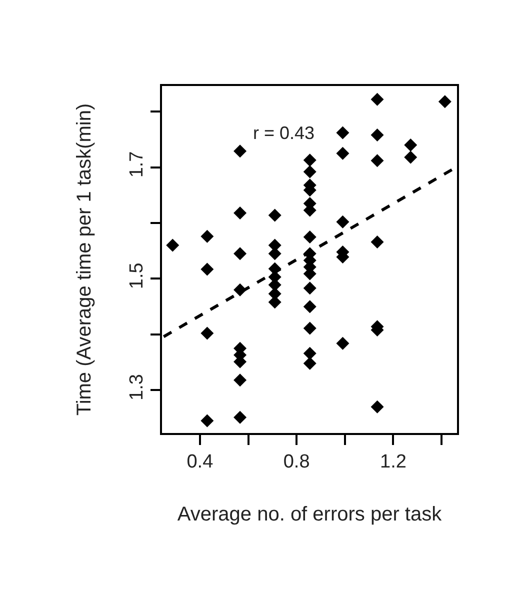  Describe the element at coordinates (393, 462) in the screenshot. I see `x-tick-label: 1.2` at that location.